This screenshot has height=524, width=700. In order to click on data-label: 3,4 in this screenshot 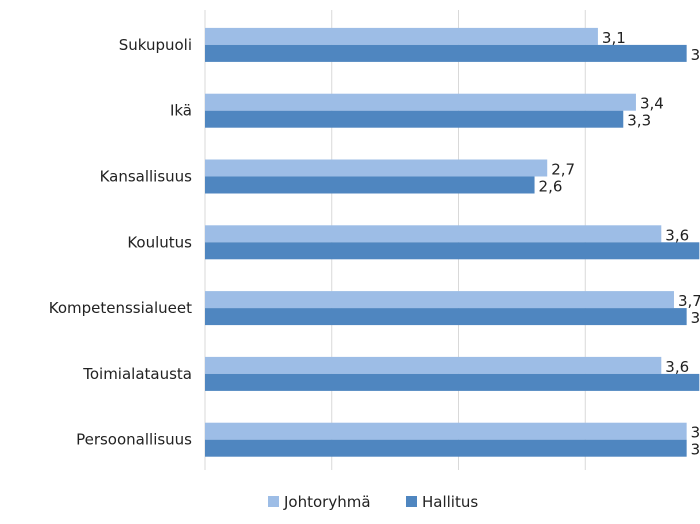, I will do `click(652, 104)`.